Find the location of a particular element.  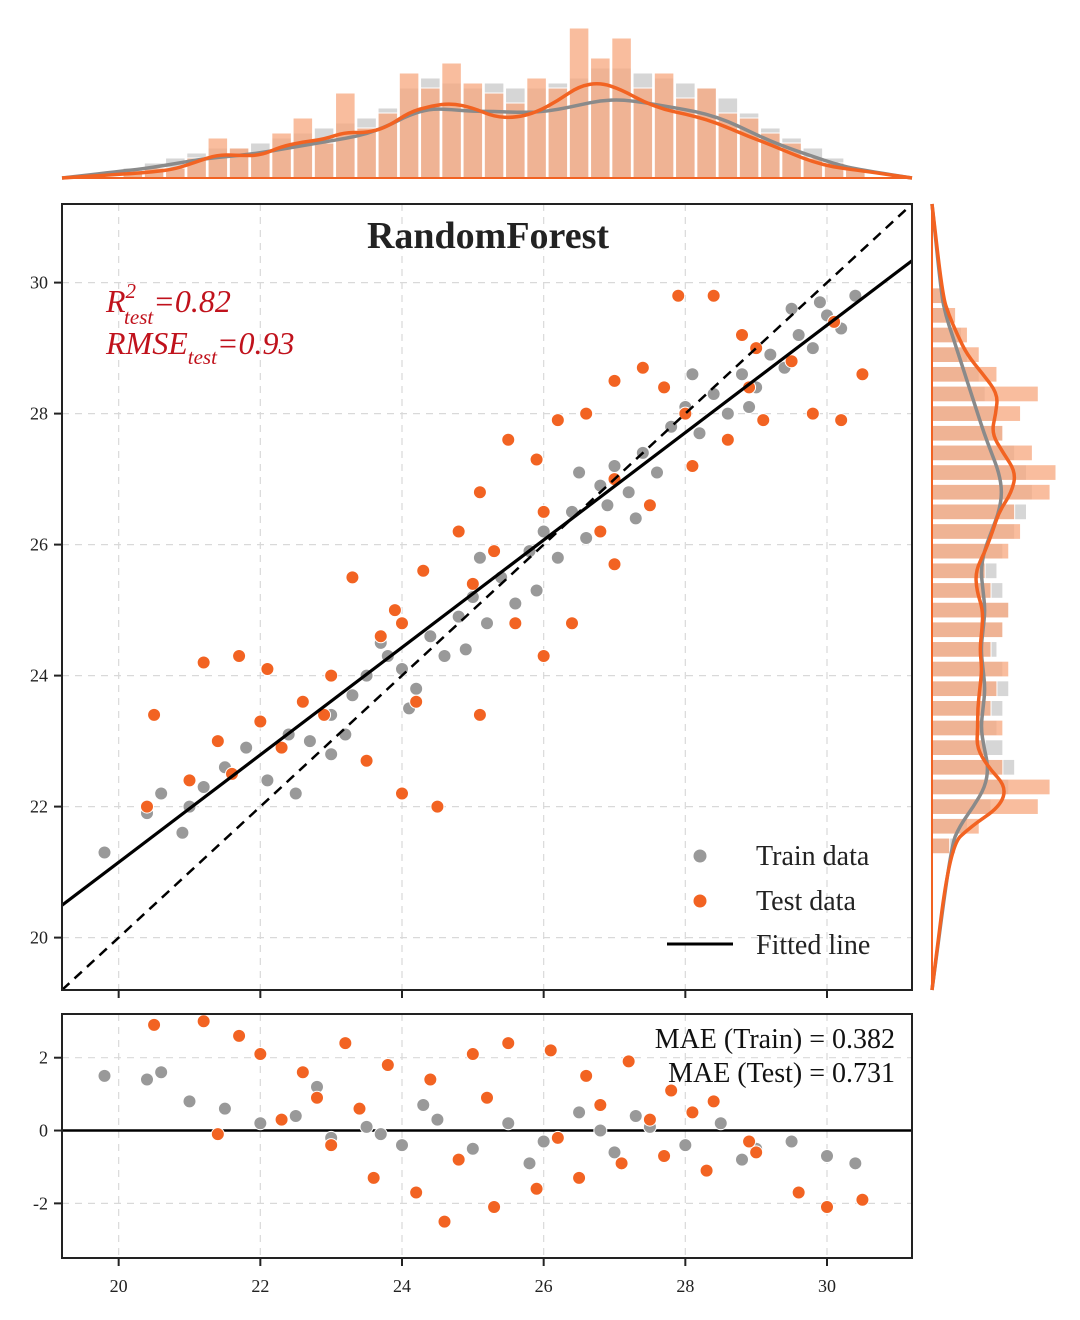

residual-y-tick-label-2: 2 is located at coordinates (43, 1058).